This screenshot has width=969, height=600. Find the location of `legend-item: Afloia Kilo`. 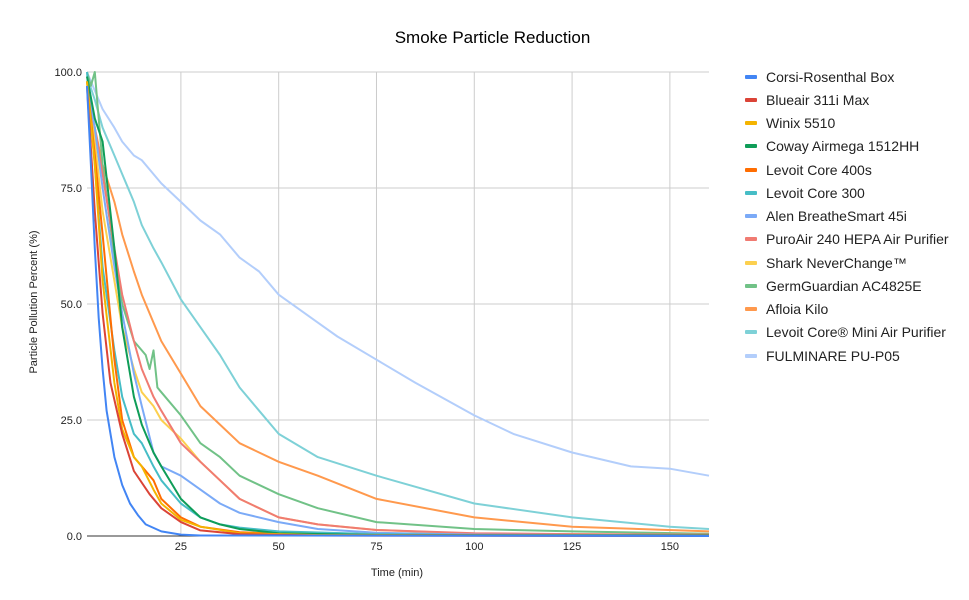

legend-item: Afloia Kilo is located at coordinates (847, 309).